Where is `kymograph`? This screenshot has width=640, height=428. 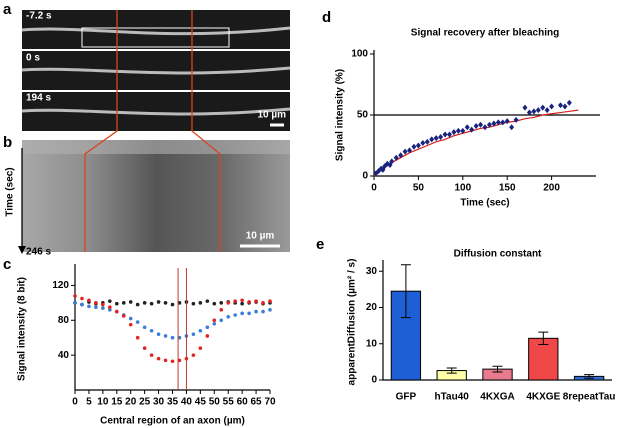
kymograph is located at coordinates (156, 196).